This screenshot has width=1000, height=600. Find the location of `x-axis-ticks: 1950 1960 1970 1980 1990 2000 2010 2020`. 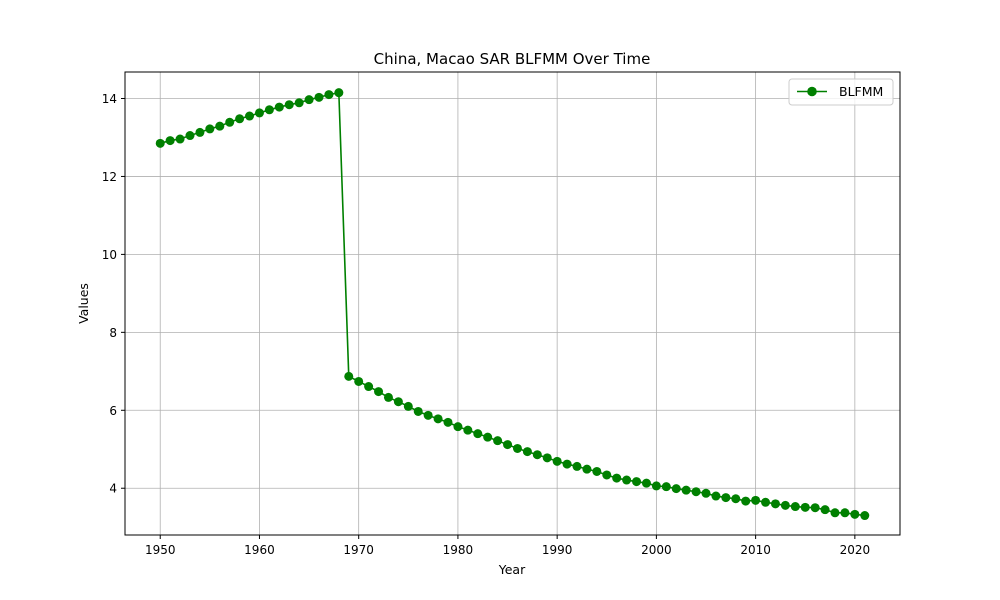

x-axis-ticks: 1950 1960 1970 1980 1990 2000 2010 2020 is located at coordinates (507, 546).